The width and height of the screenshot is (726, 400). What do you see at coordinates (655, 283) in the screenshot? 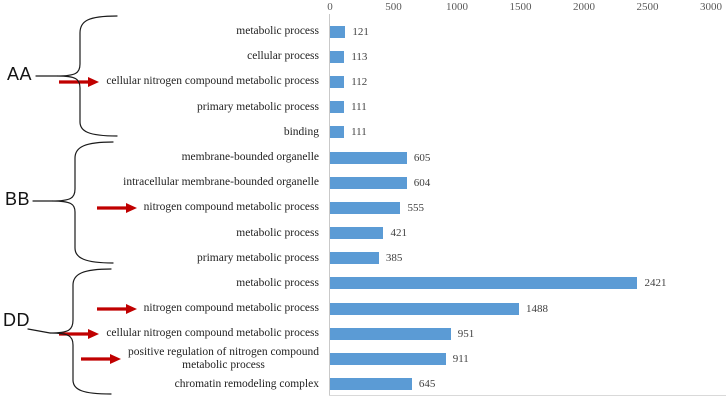
I see `value-label: 2421` at bounding box center [655, 283].